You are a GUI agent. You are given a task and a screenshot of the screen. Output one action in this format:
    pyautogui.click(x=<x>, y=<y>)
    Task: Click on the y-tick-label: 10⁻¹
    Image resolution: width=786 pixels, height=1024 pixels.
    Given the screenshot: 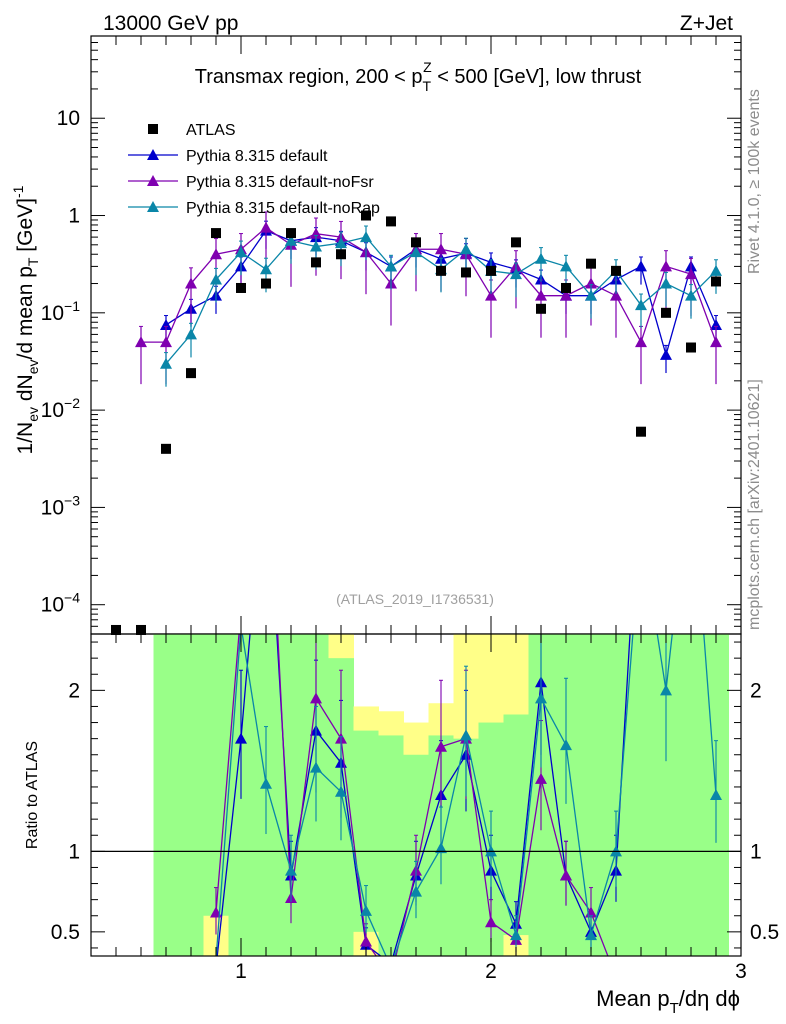 What is the action you would take?
    pyautogui.click(x=61, y=311)
    